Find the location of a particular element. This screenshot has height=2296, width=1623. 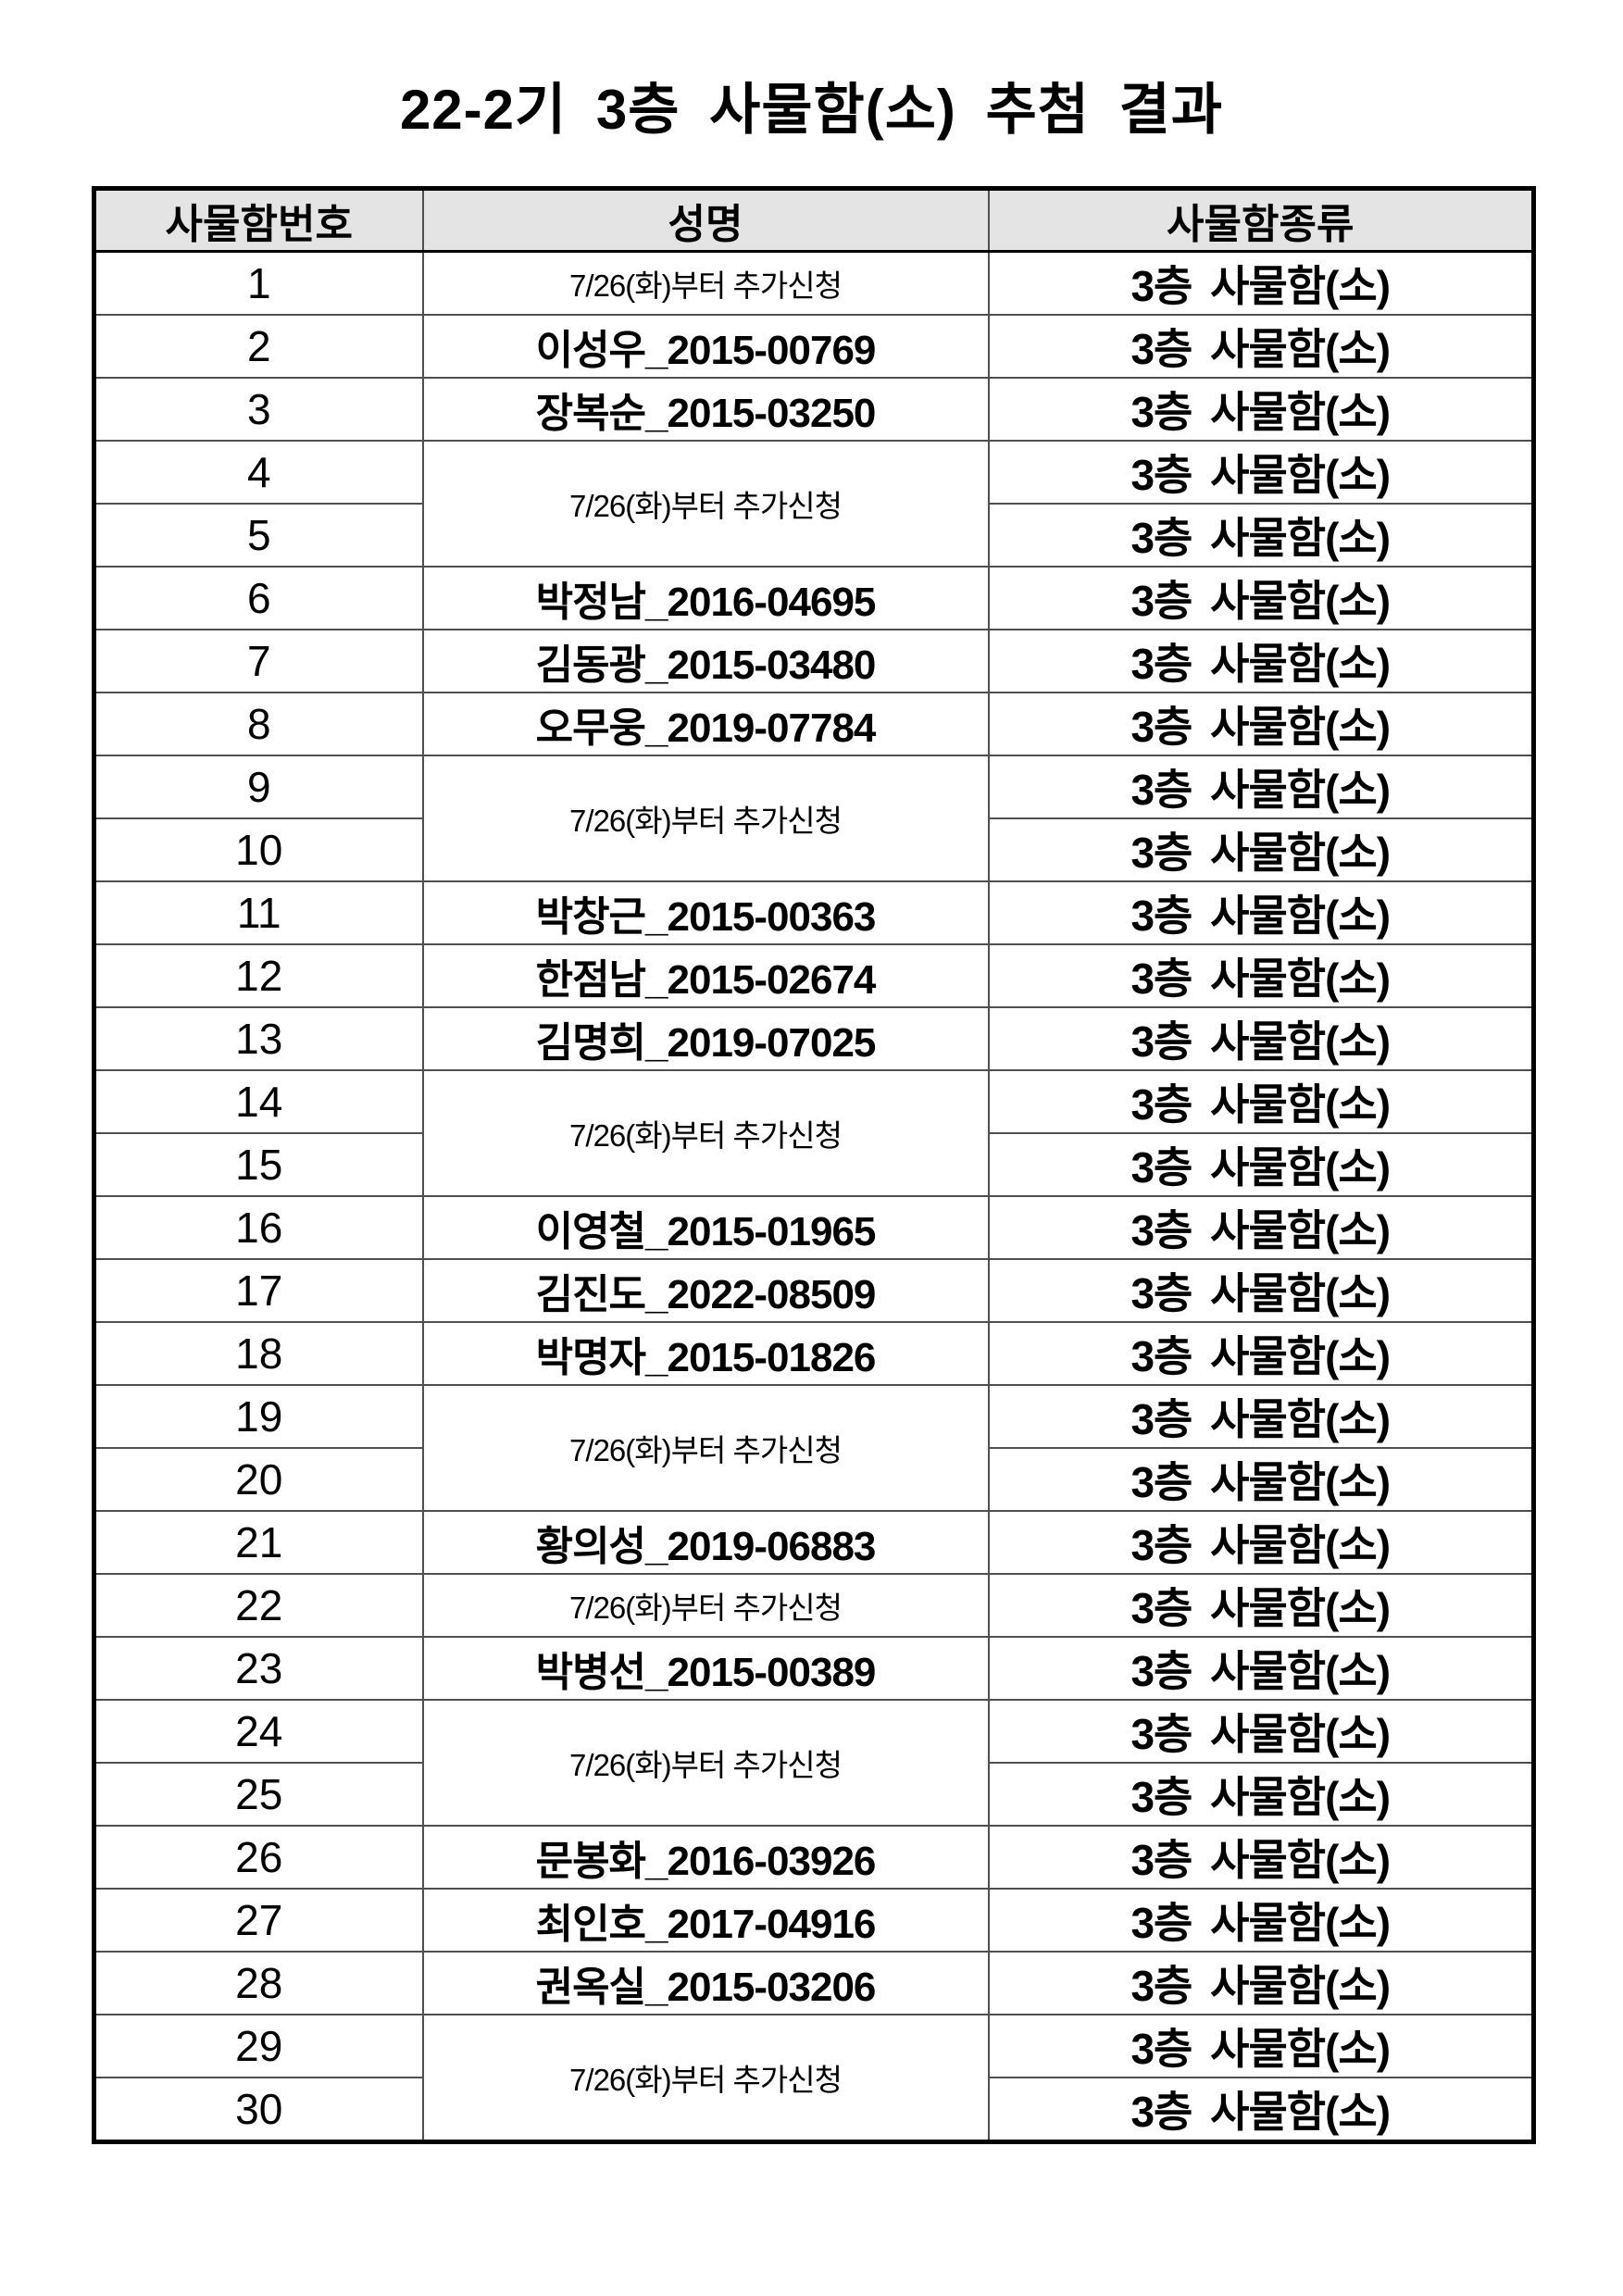

student-name-cell: 황의성_2019-06883 is located at coordinates (705, 1542).